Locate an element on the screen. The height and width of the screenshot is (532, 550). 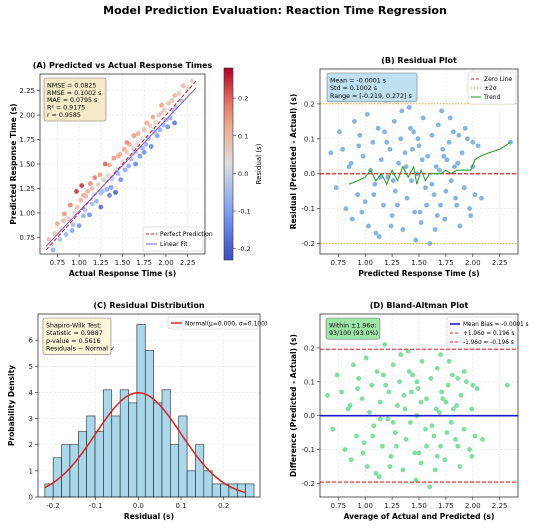
x-tick-label: 0.2 is located at coordinates (223, 506).